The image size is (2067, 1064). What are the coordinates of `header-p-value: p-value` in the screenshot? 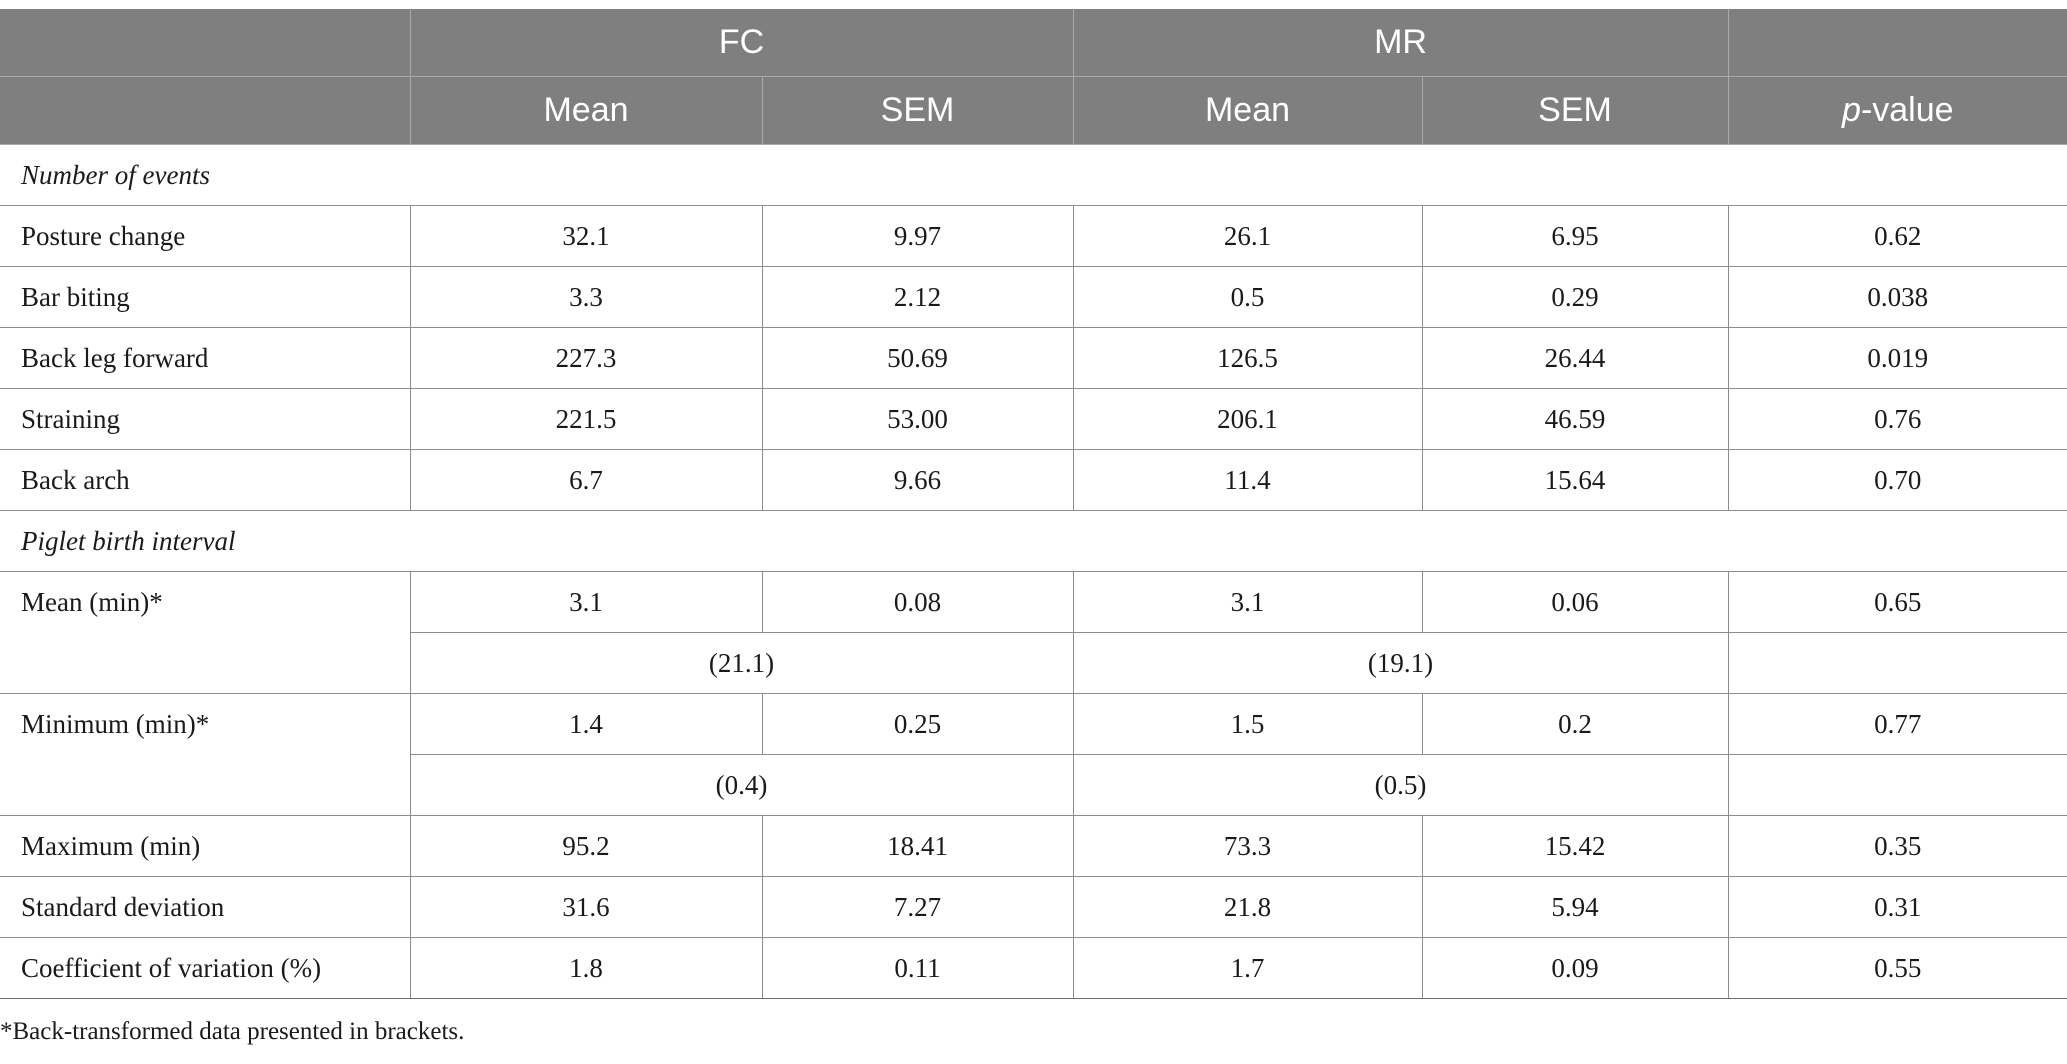 It's located at (1897, 110).